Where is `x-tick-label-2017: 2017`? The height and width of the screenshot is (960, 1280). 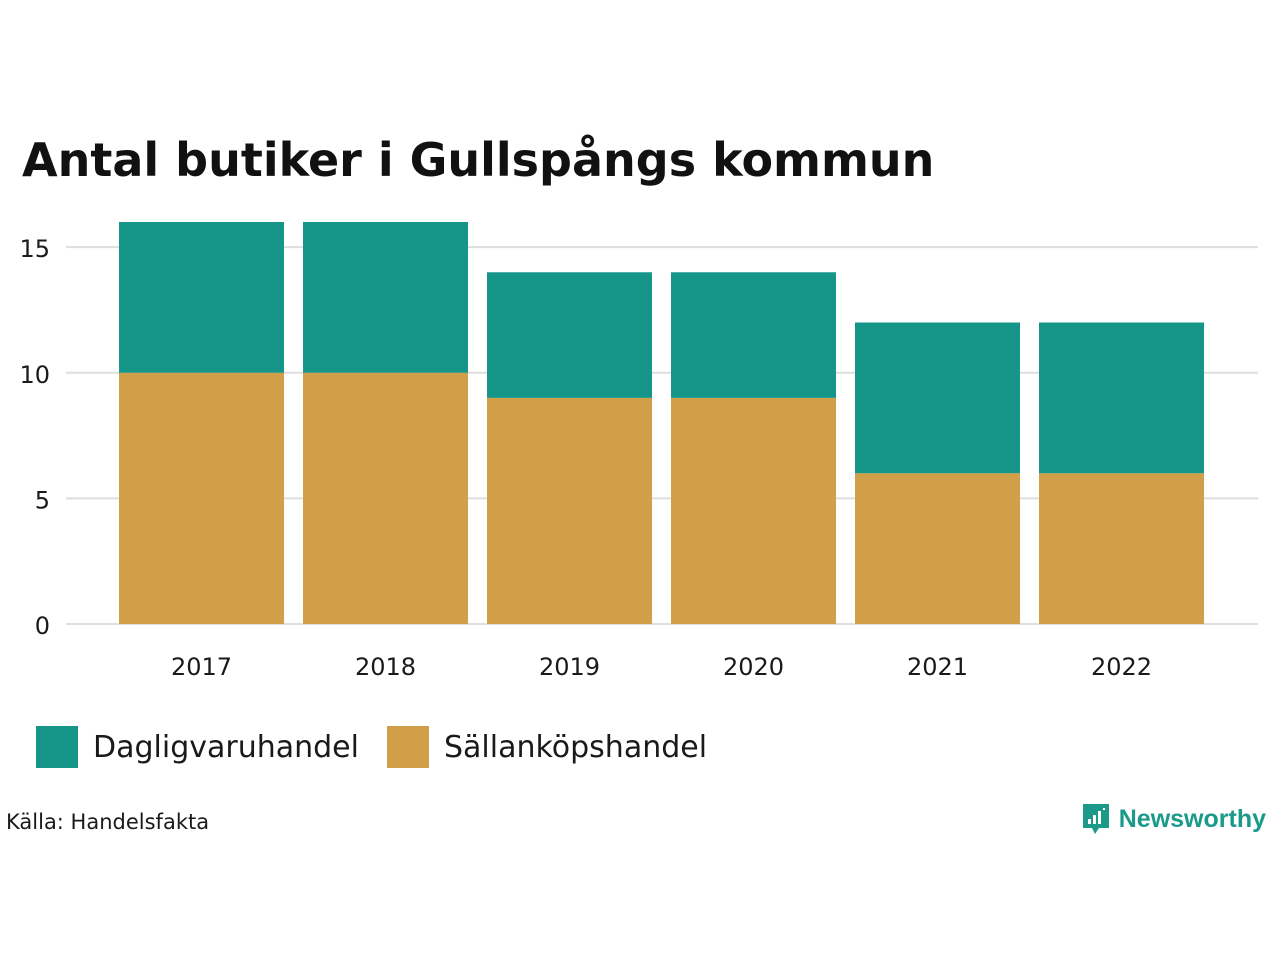
x-tick-label-2017: 2017 is located at coordinates (201, 667).